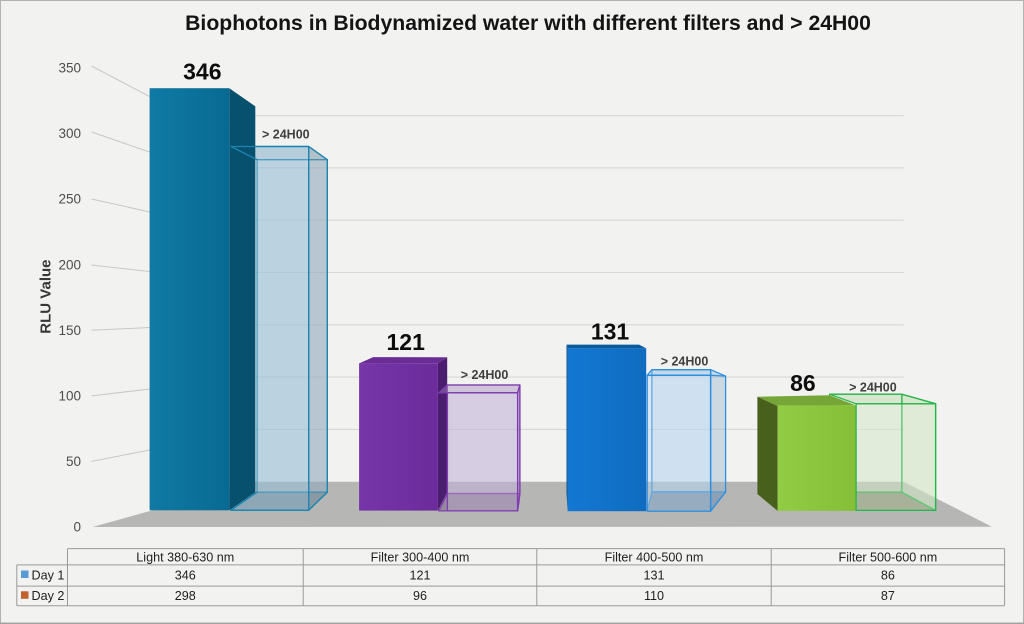 This screenshot has height=624, width=1024. What do you see at coordinates (420, 558) in the screenshot?
I see `svg-text: Filter 300-400 nm` at bounding box center [420, 558].